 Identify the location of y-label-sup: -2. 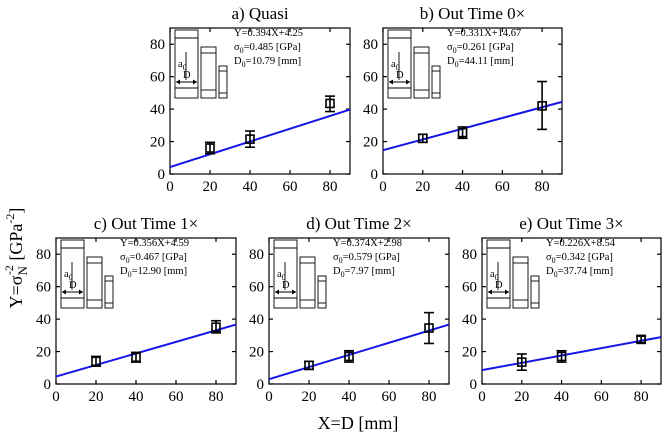
(9, 270).